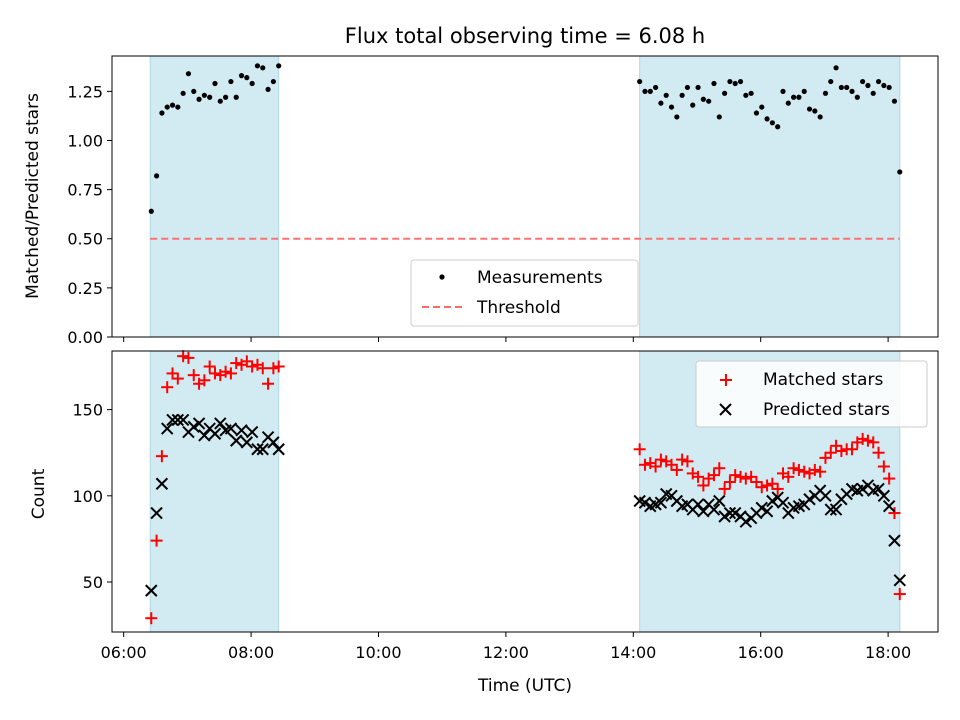 This screenshot has height=720, width=960. Describe the element at coordinates (89, 214) in the screenshot. I see `y-axis-ticks: 0.00 0.25 0.50 0.75 1.00 1.25` at that location.